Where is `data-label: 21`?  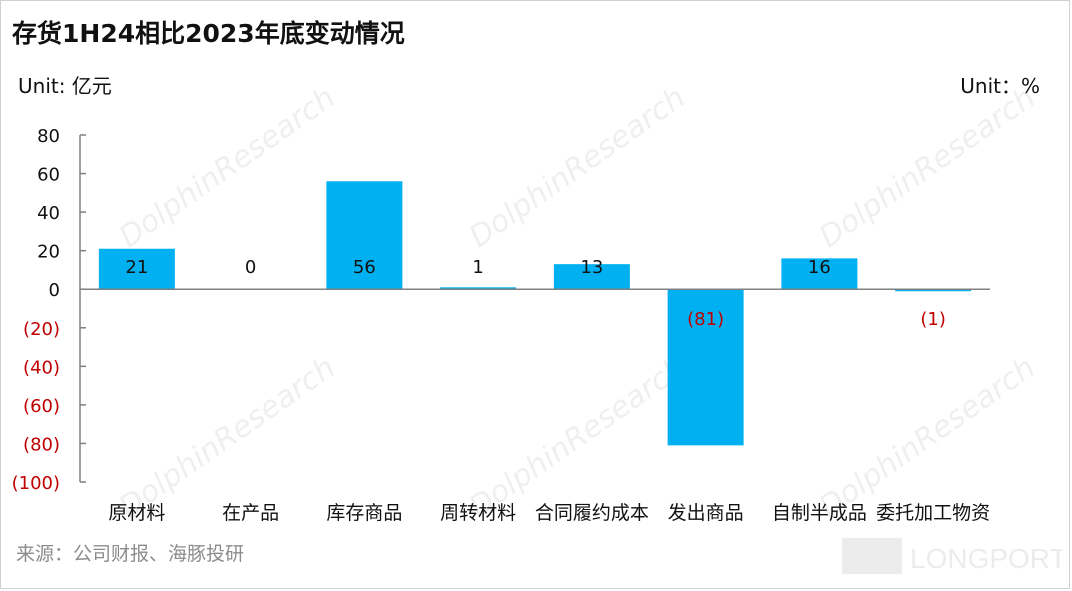
data-label: 21 is located at coordinates (136, 267).